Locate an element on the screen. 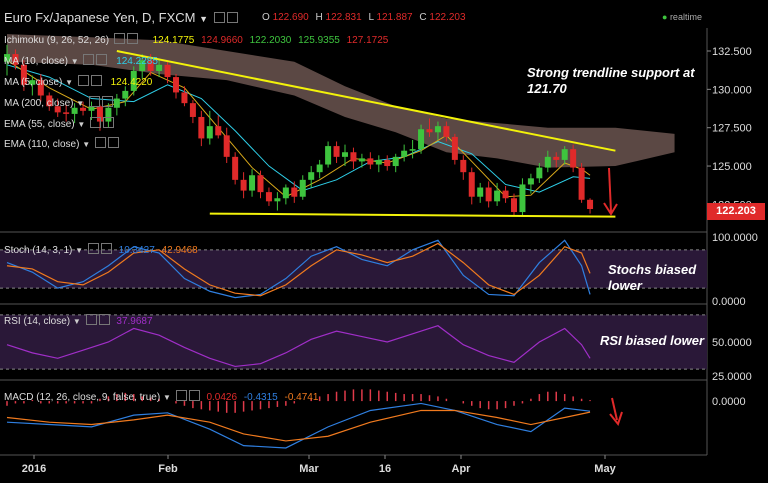 This screenshot has width=768, height=483. ma200-dropdown-icon: ▼ is located at coordinates (80, 103).